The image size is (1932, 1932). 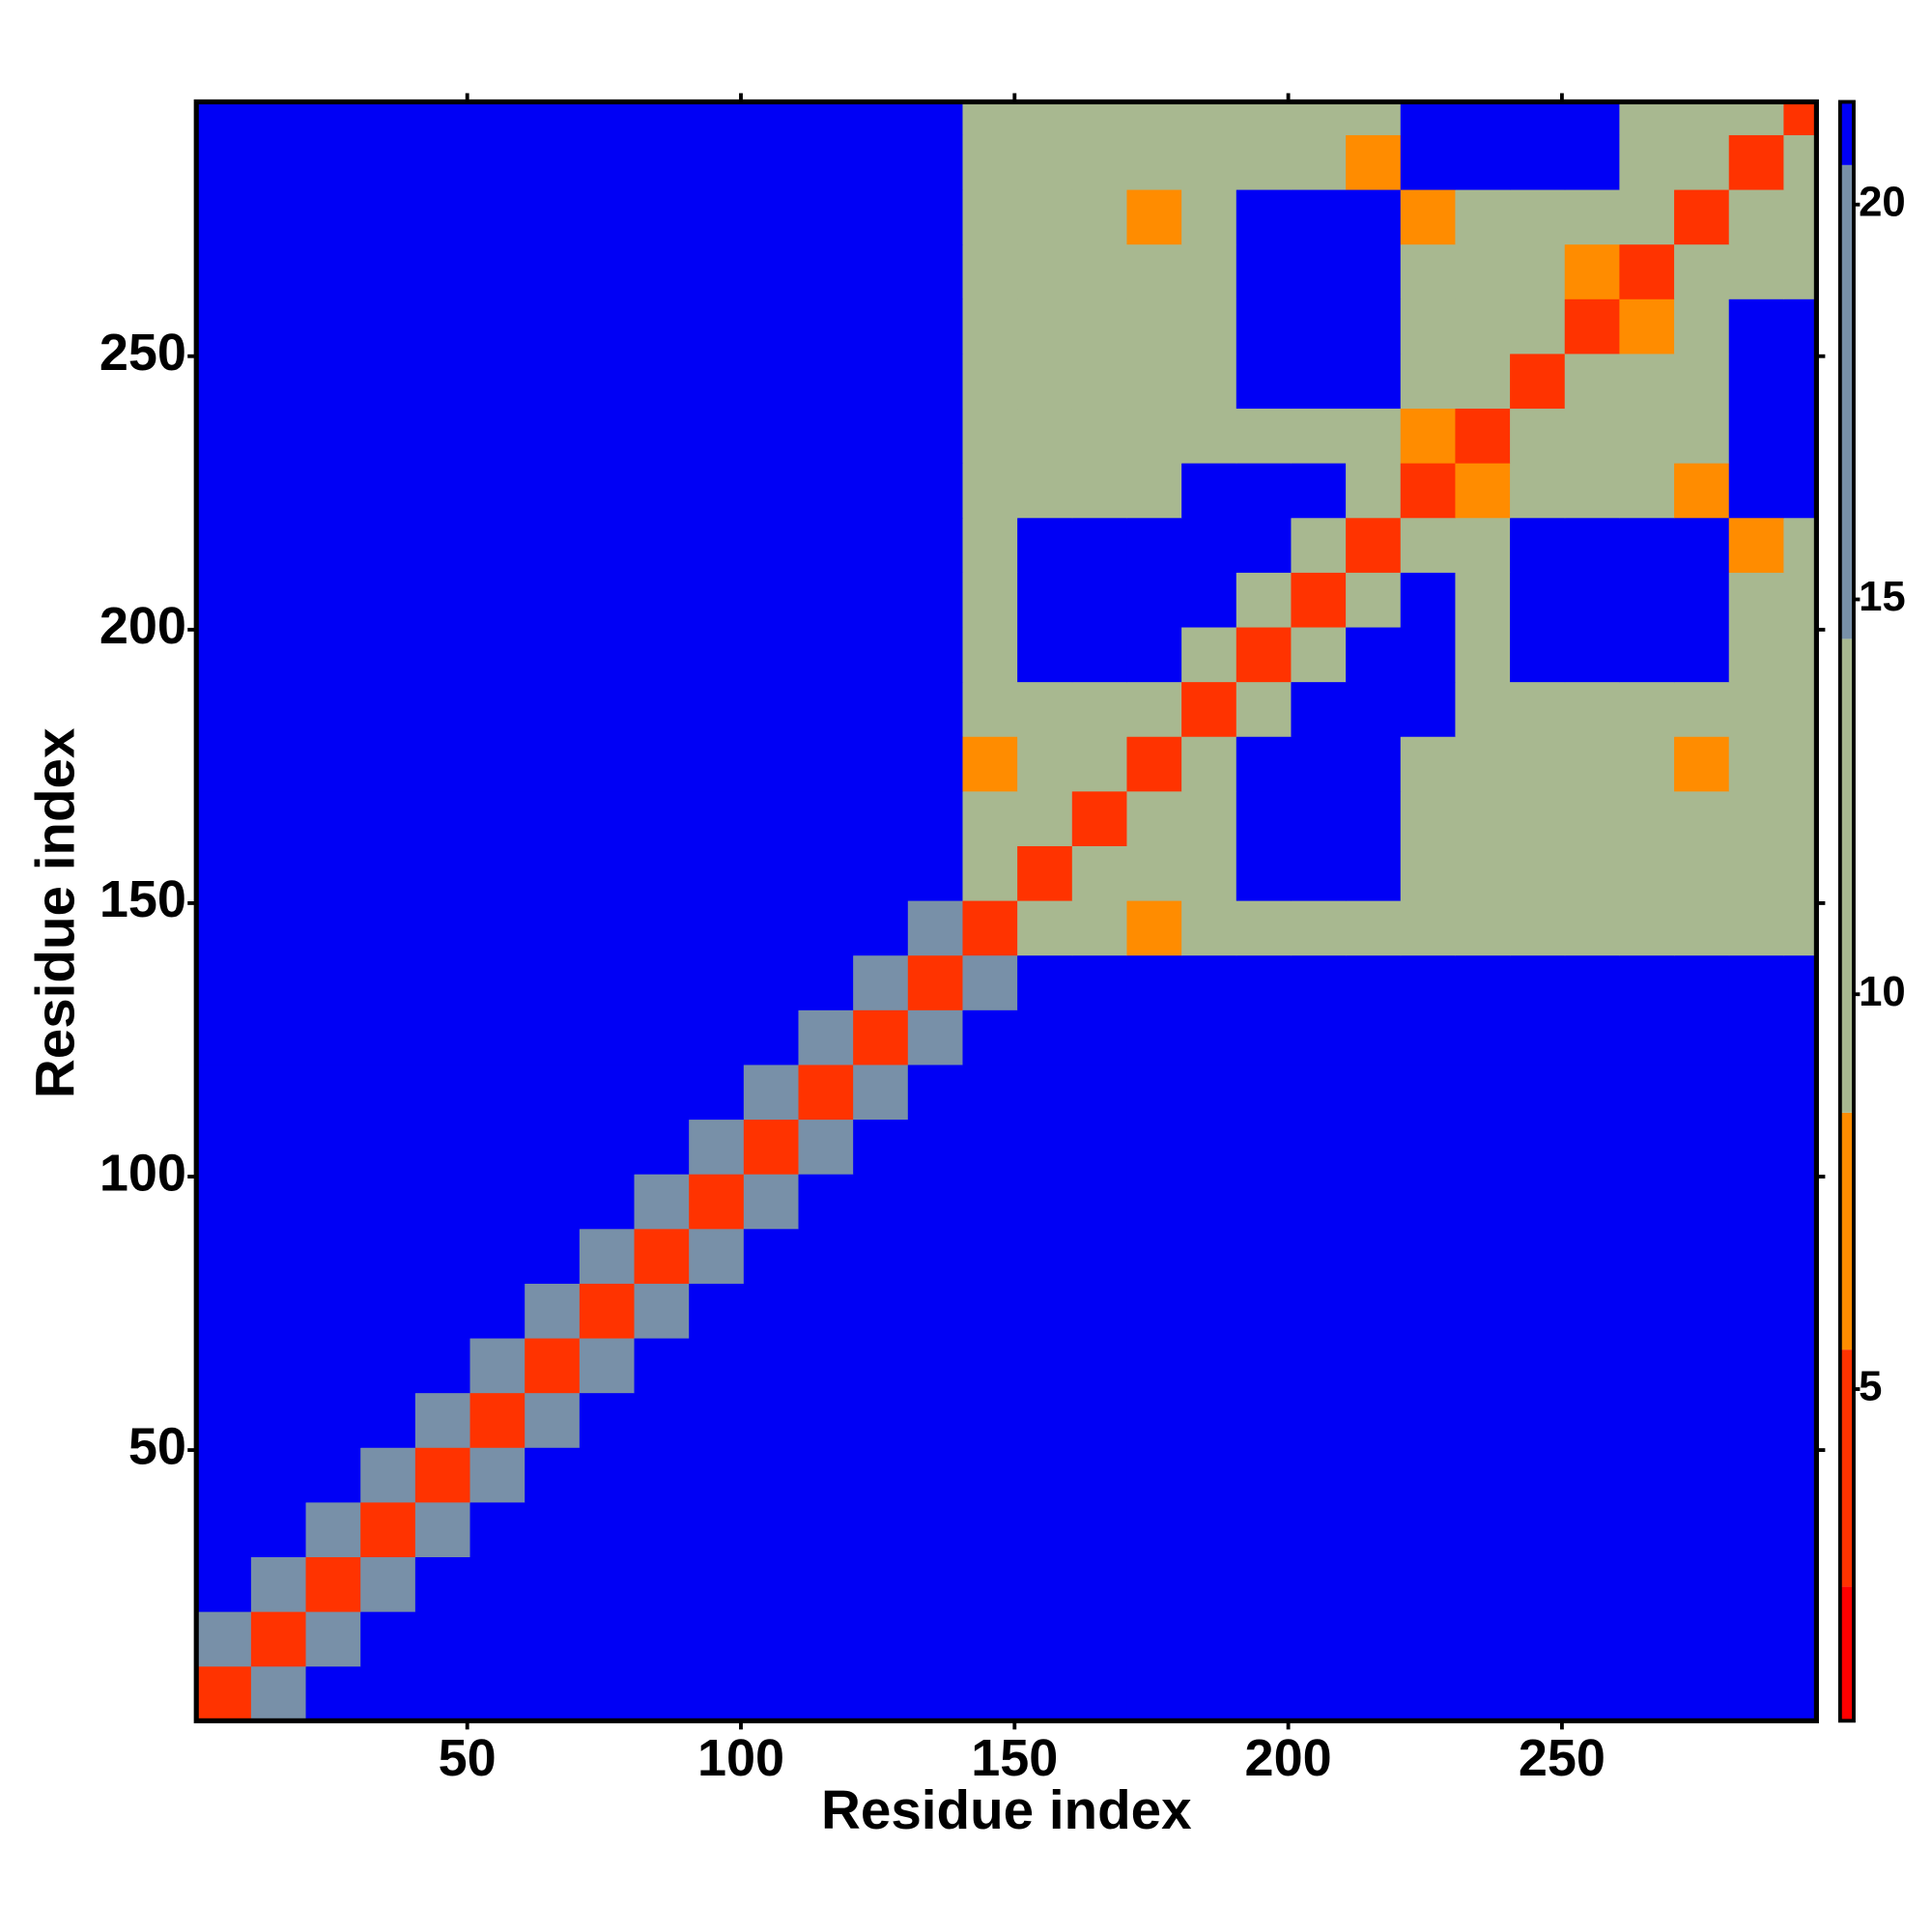 What do you see at coordinates (740, 1758) in the screenshot?
I see `x-tick-label: 100` at bounding box center [740, 1758].